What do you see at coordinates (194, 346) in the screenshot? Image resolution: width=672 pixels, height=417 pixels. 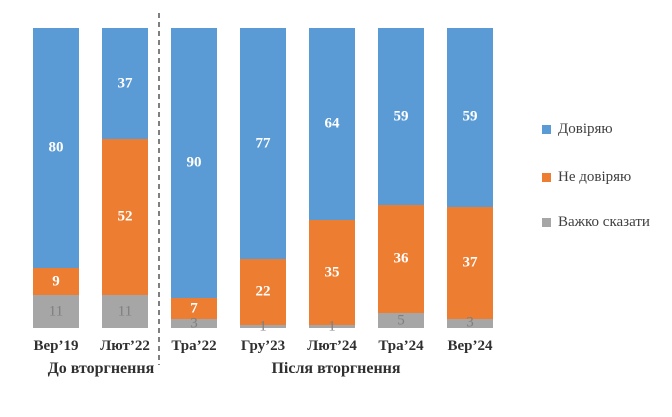 I see `category-label: Тра’22` at bounding box center [194, 346].